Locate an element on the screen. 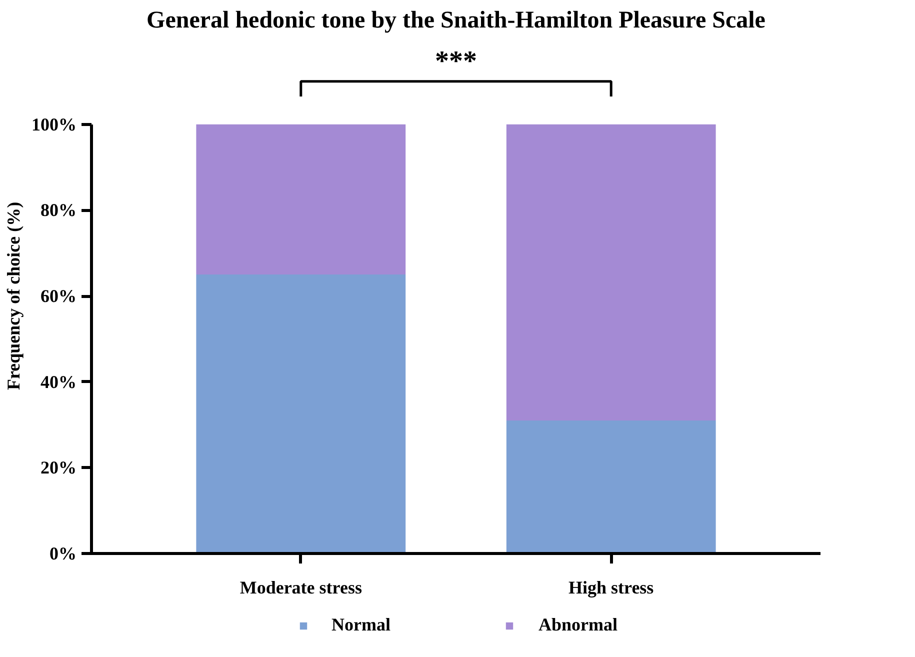 This screenshot has width=915, height=657. y-tick-label: 100% is located at coordinates (54, 124).